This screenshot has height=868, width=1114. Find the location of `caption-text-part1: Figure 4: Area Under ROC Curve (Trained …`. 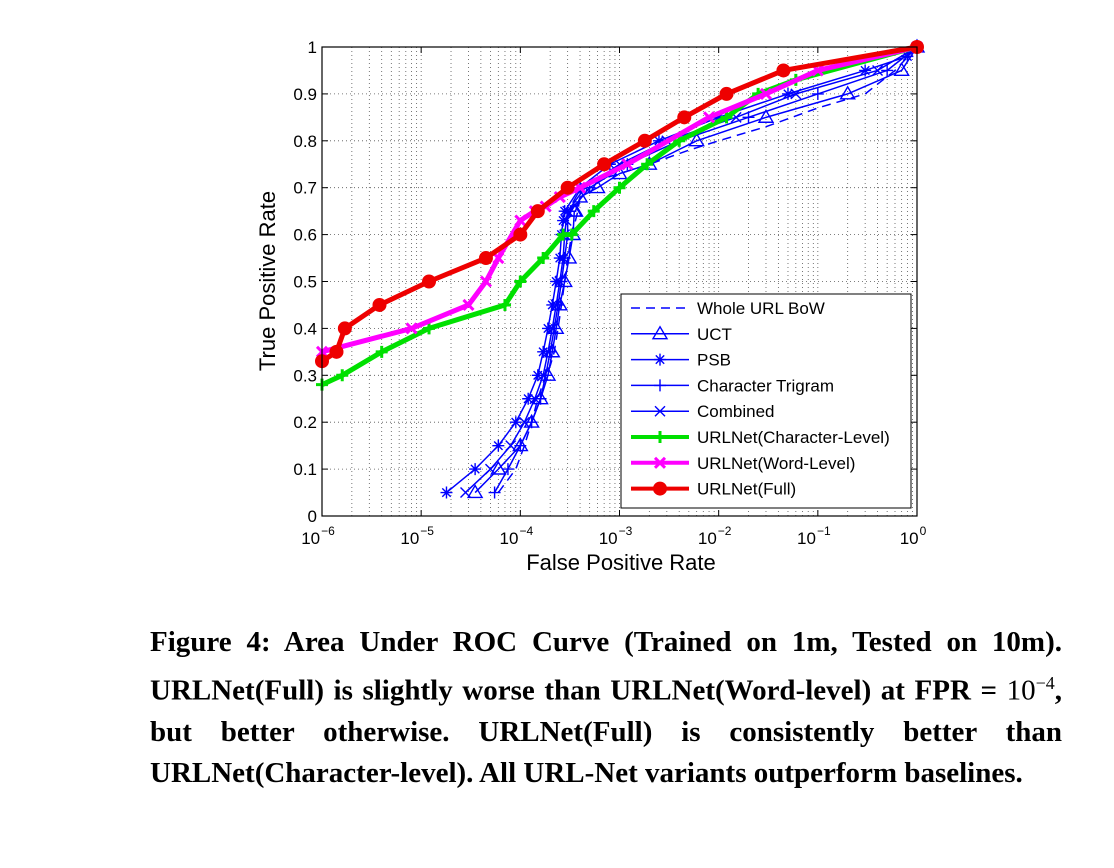

caption-text-part1: Figure 4: Area Under ROC Curve (Trained … is located at coordinates (606, 666).